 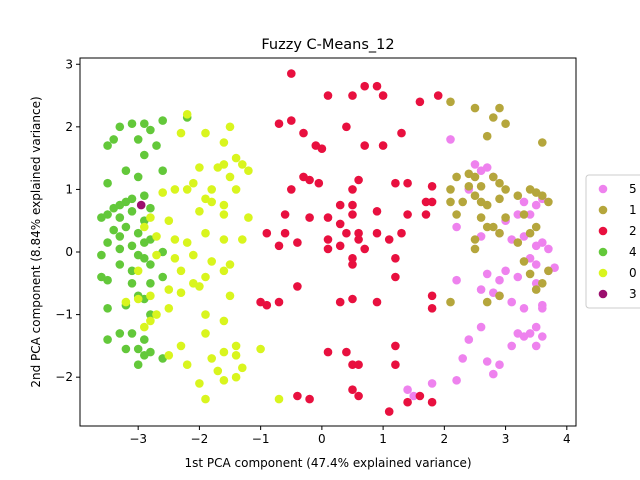 I want to click on x-tick-label: −3, so click(x=138, y=439).